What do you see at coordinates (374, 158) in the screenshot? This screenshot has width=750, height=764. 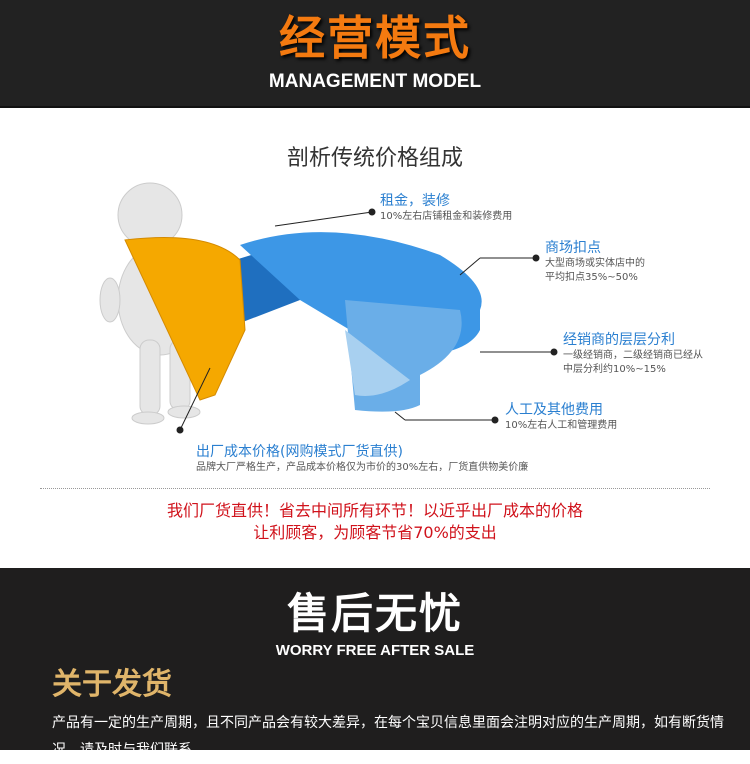 I see `chart-title: 剖析传统价格组成` at bounding box center [374, 158].